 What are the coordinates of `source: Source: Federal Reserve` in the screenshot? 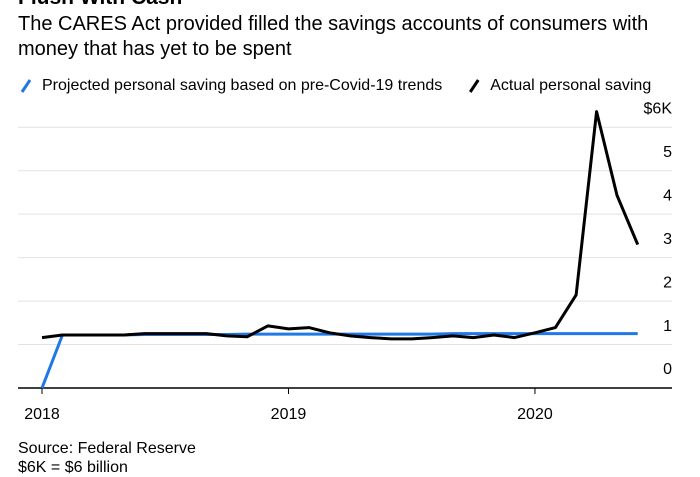 It's located at (107, 448).